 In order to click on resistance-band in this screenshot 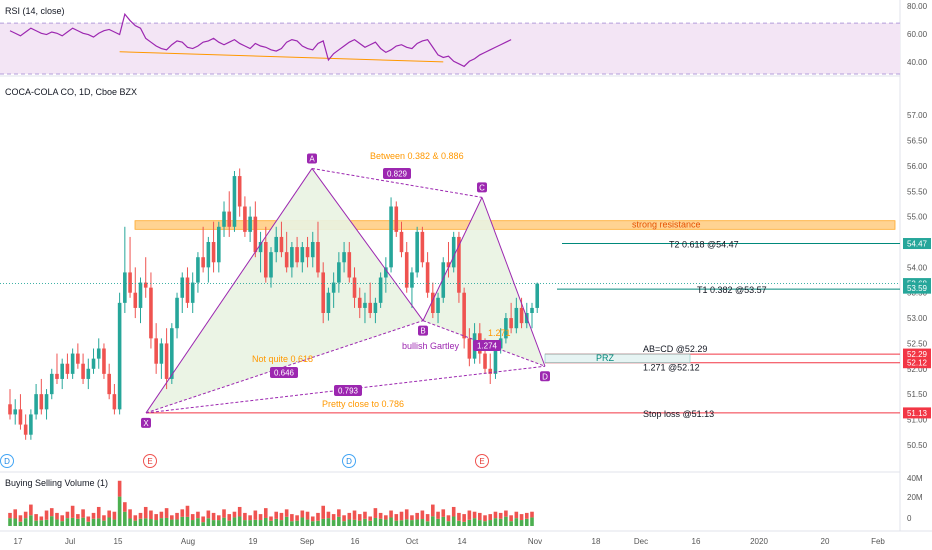, I will do `click(515, 225)`.